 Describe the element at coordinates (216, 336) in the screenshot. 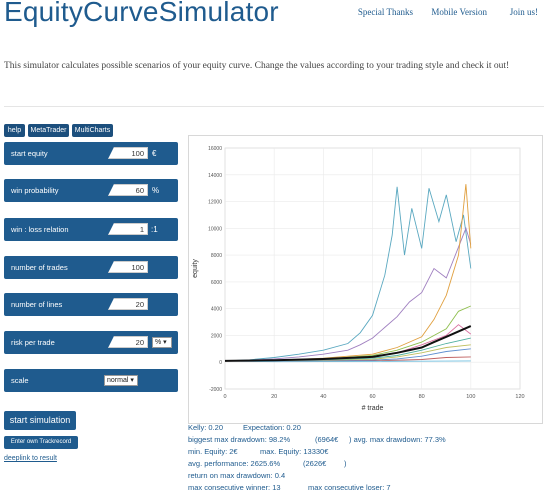

I see `y-tick-label: 2000` at that location.